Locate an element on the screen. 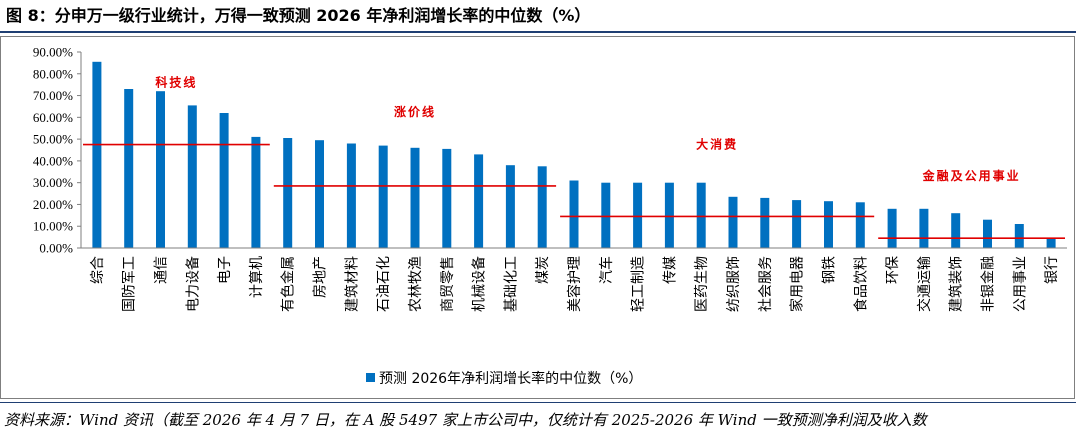 The height and width of the screenshot is (436, 1076). y-tick-label: 30.00% is located at coordinates (53, 182).